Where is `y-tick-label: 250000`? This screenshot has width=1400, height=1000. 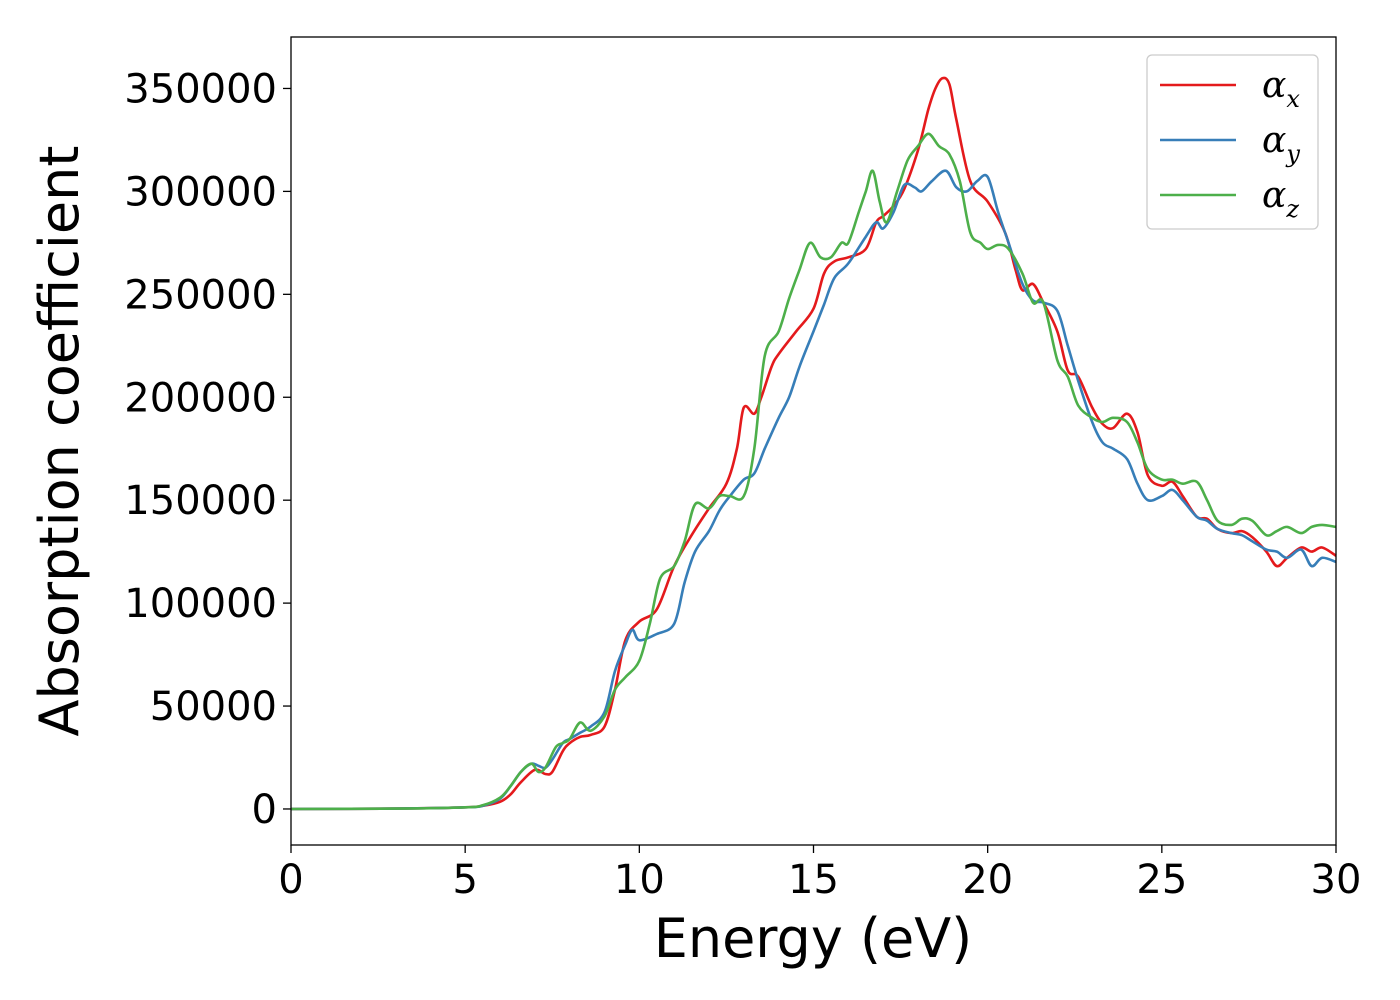 y-tick-label: 250000 is located at coordinates (200, 295).